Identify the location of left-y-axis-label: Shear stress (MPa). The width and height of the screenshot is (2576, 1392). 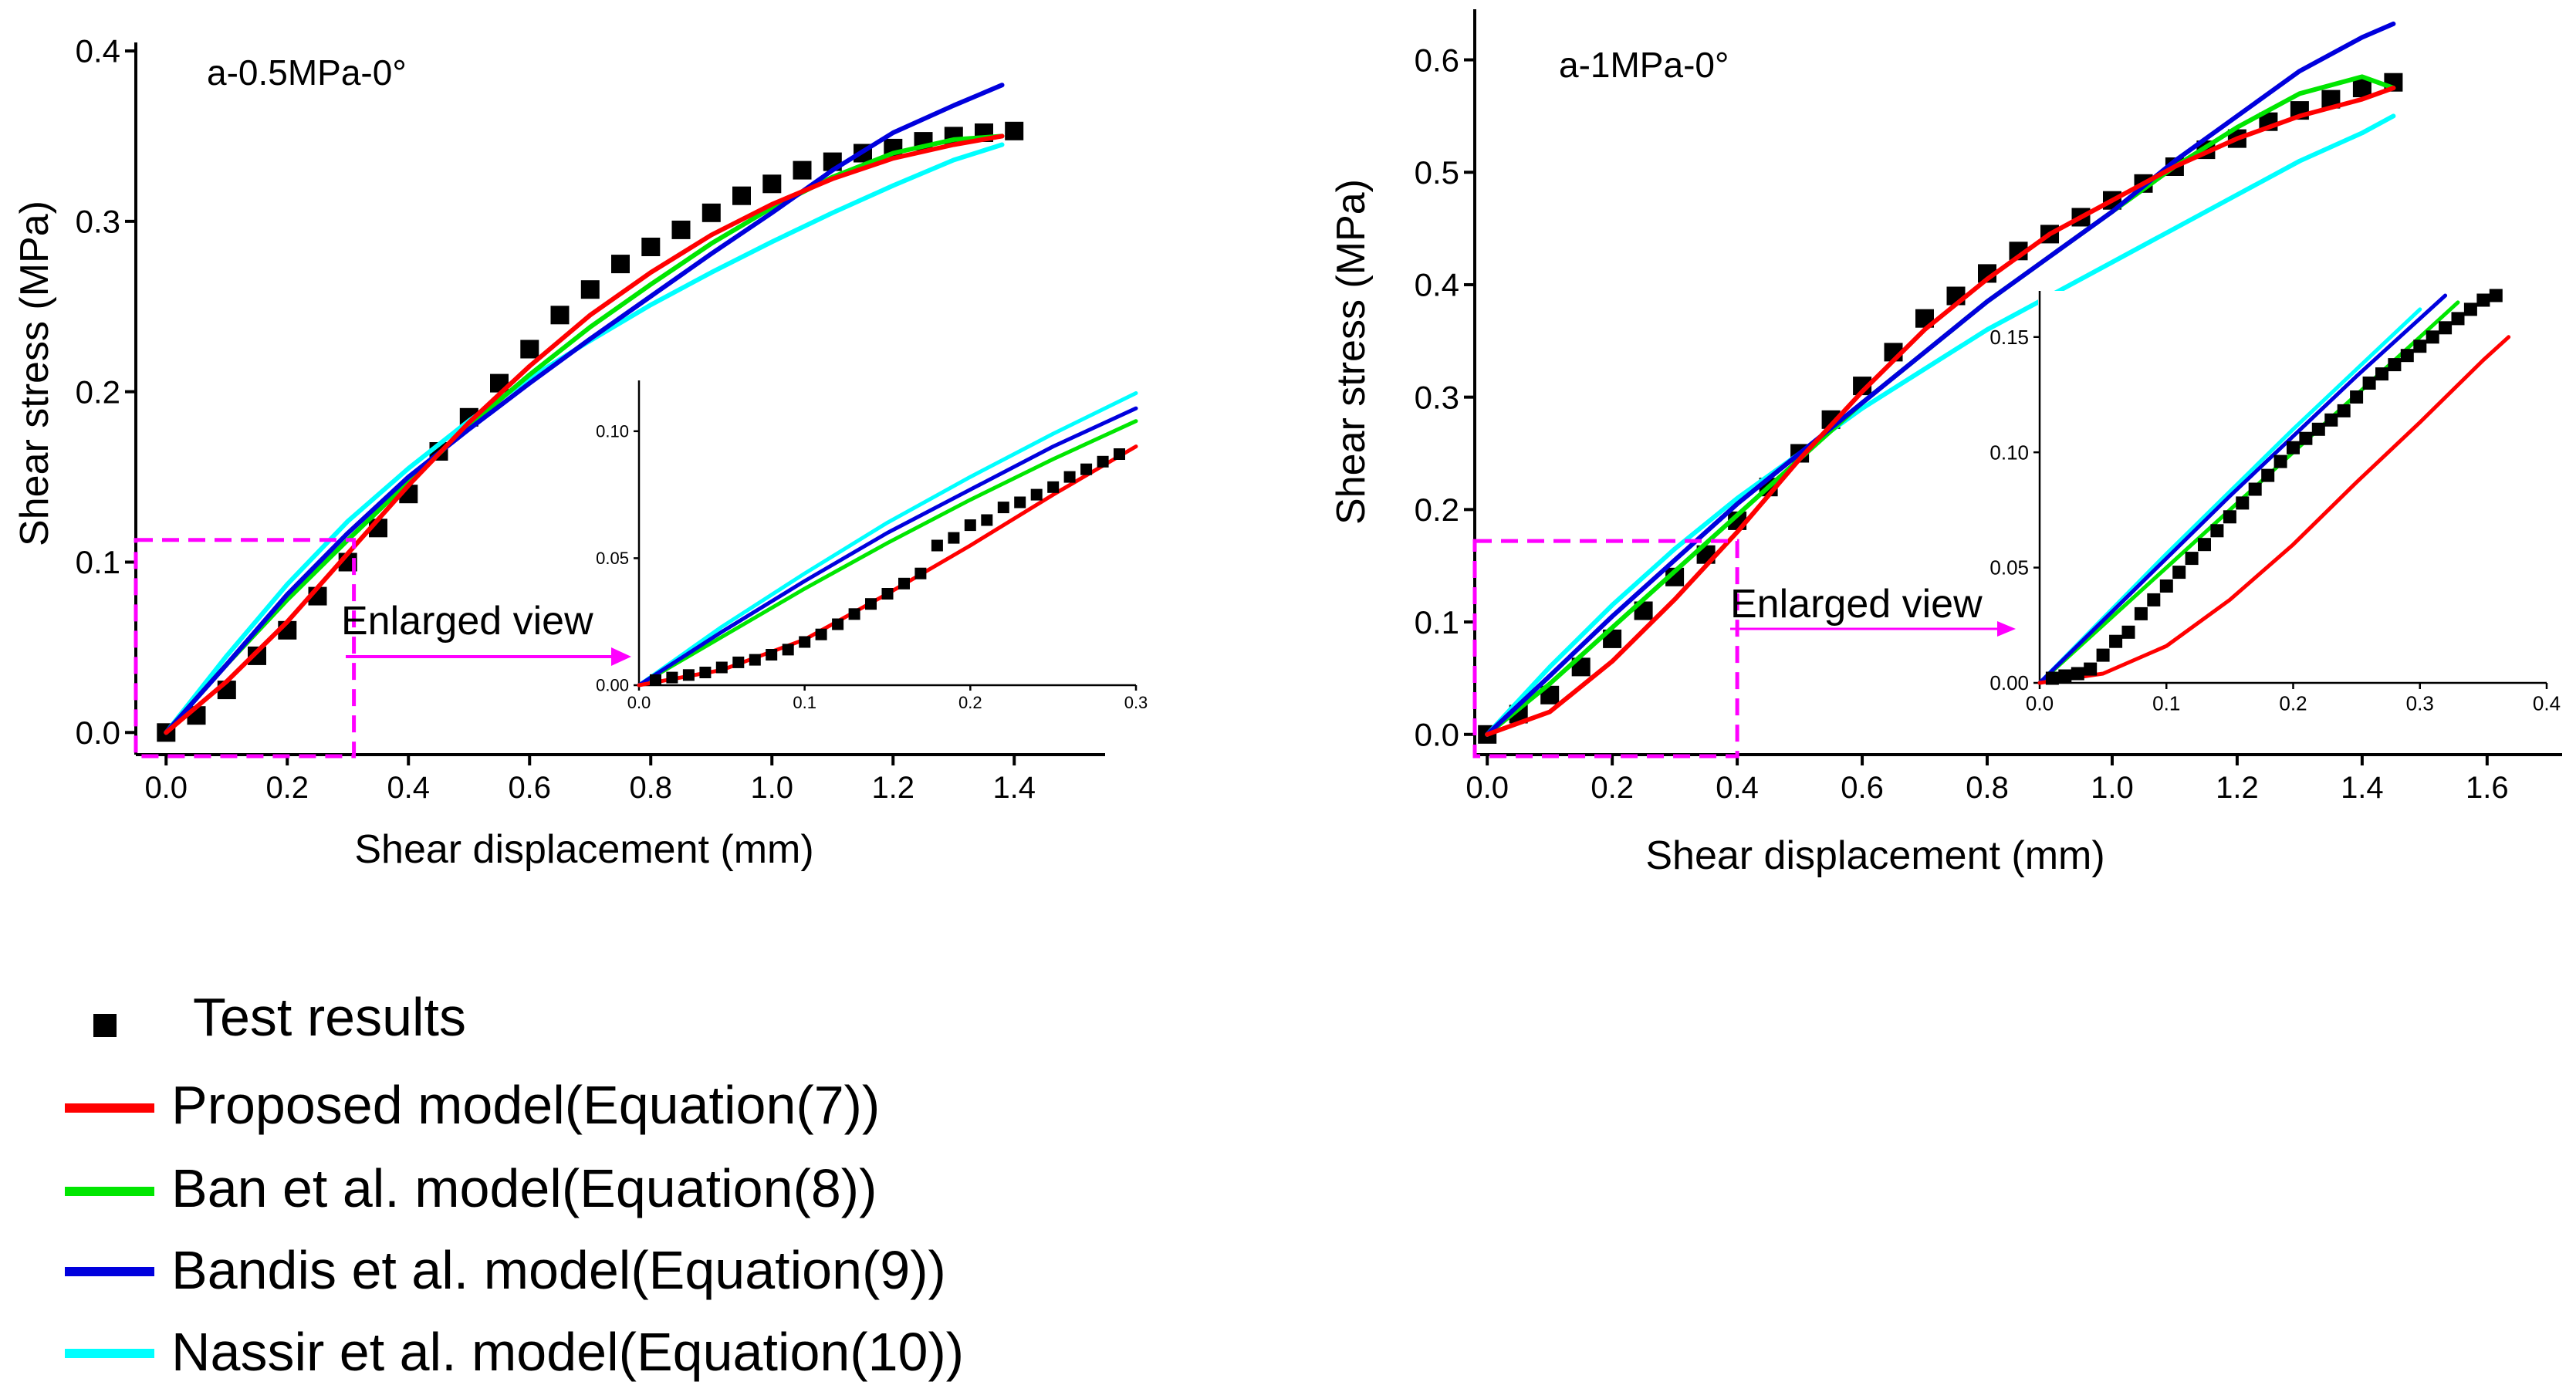
(34, 373).